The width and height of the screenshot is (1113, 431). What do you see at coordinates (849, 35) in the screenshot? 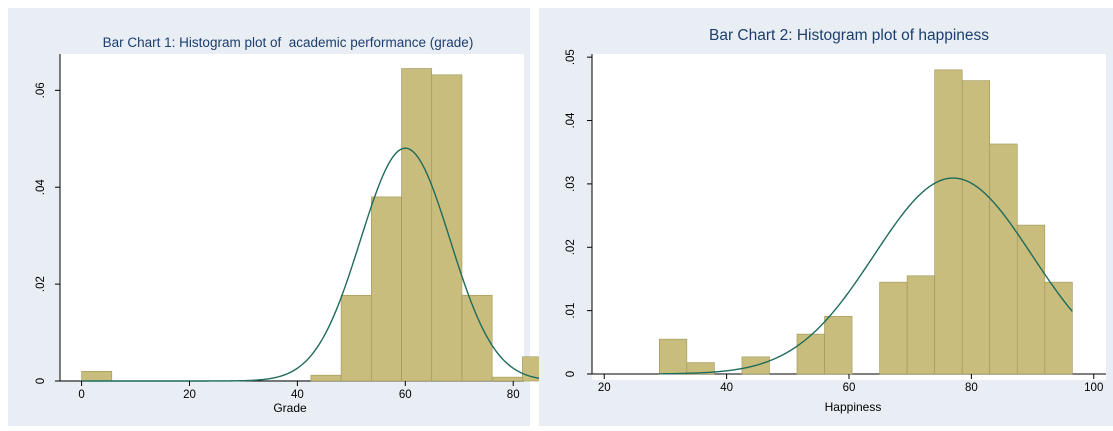
I see `chart-2-title: Bar Chart 2: Histogram plot of happiness` at bounding box center [849, 35].